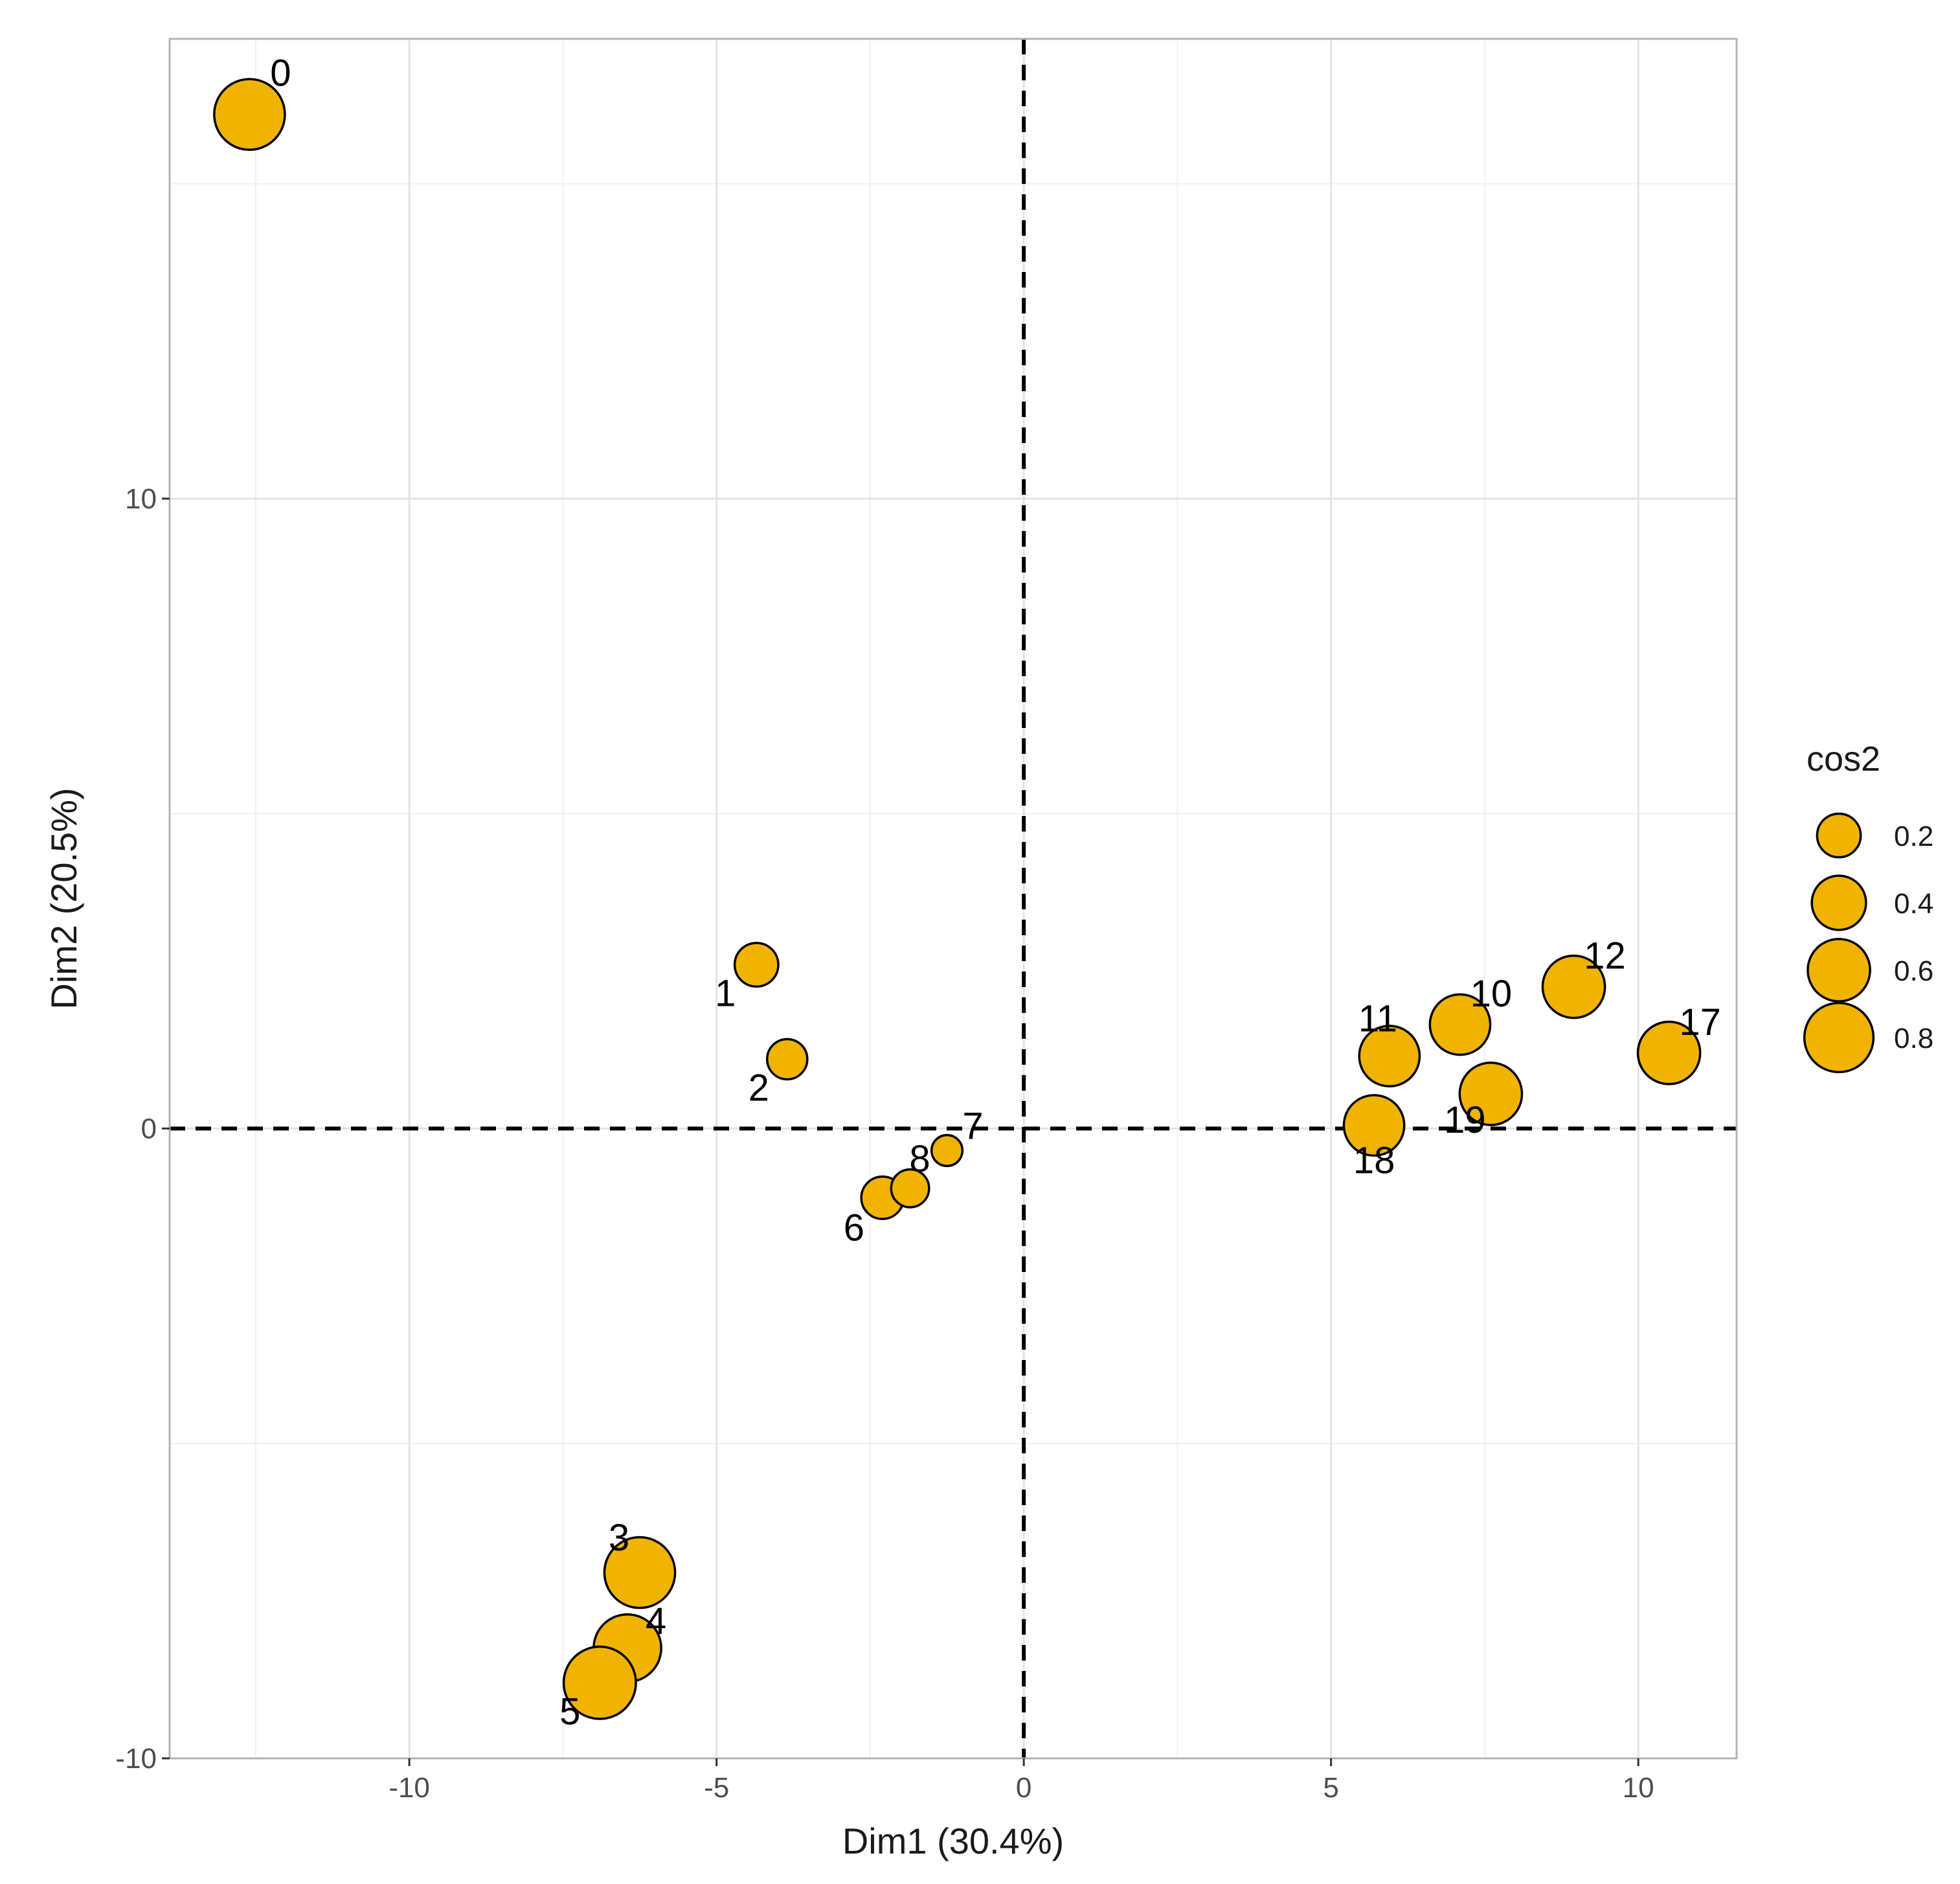  Describe the element at coordinates (136, 1759) in the screenshot. I see `y-tick-label: -10` at that location.